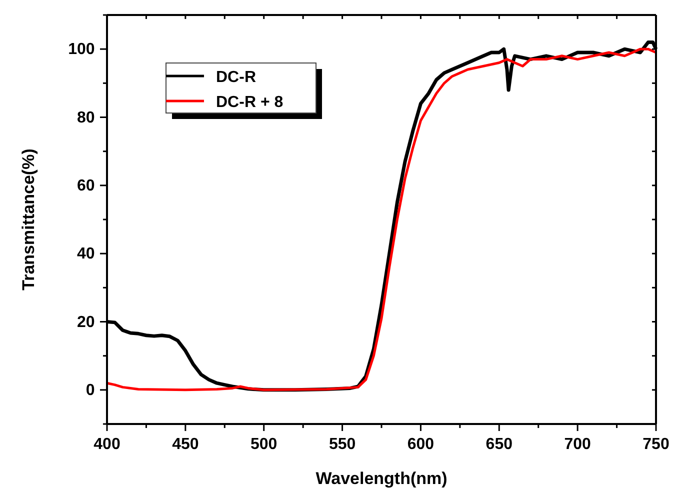 This screenshot has height=489, width=673. What do you see at coordinates (420, 444) in the screenshot?
I see `x-tick-label: 600` at bounding box center [420, 444].